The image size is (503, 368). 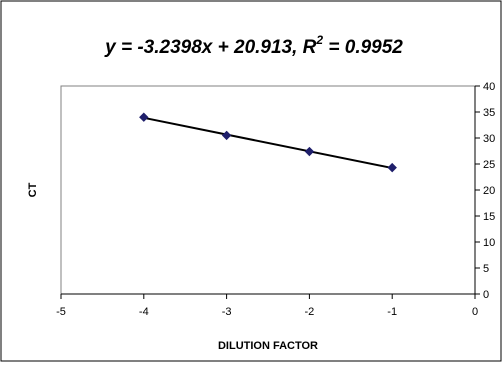 I want to click on trendline-group, so click(x=268, y=143).